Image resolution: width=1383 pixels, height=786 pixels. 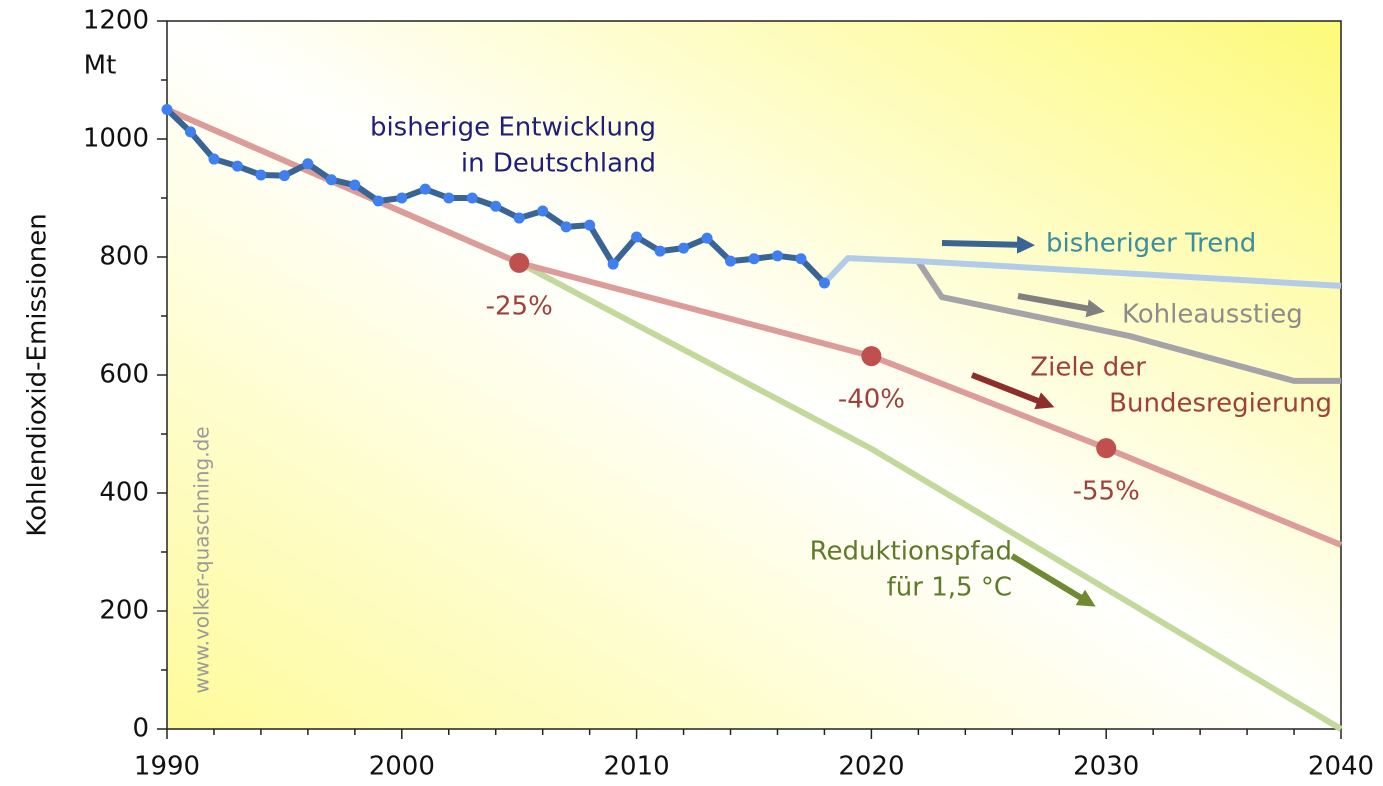 What do you see at coordinates (513, 128) in the screenshot?
I see `annotation: bisherige Entwicklung` at bounding box center [513, 128].